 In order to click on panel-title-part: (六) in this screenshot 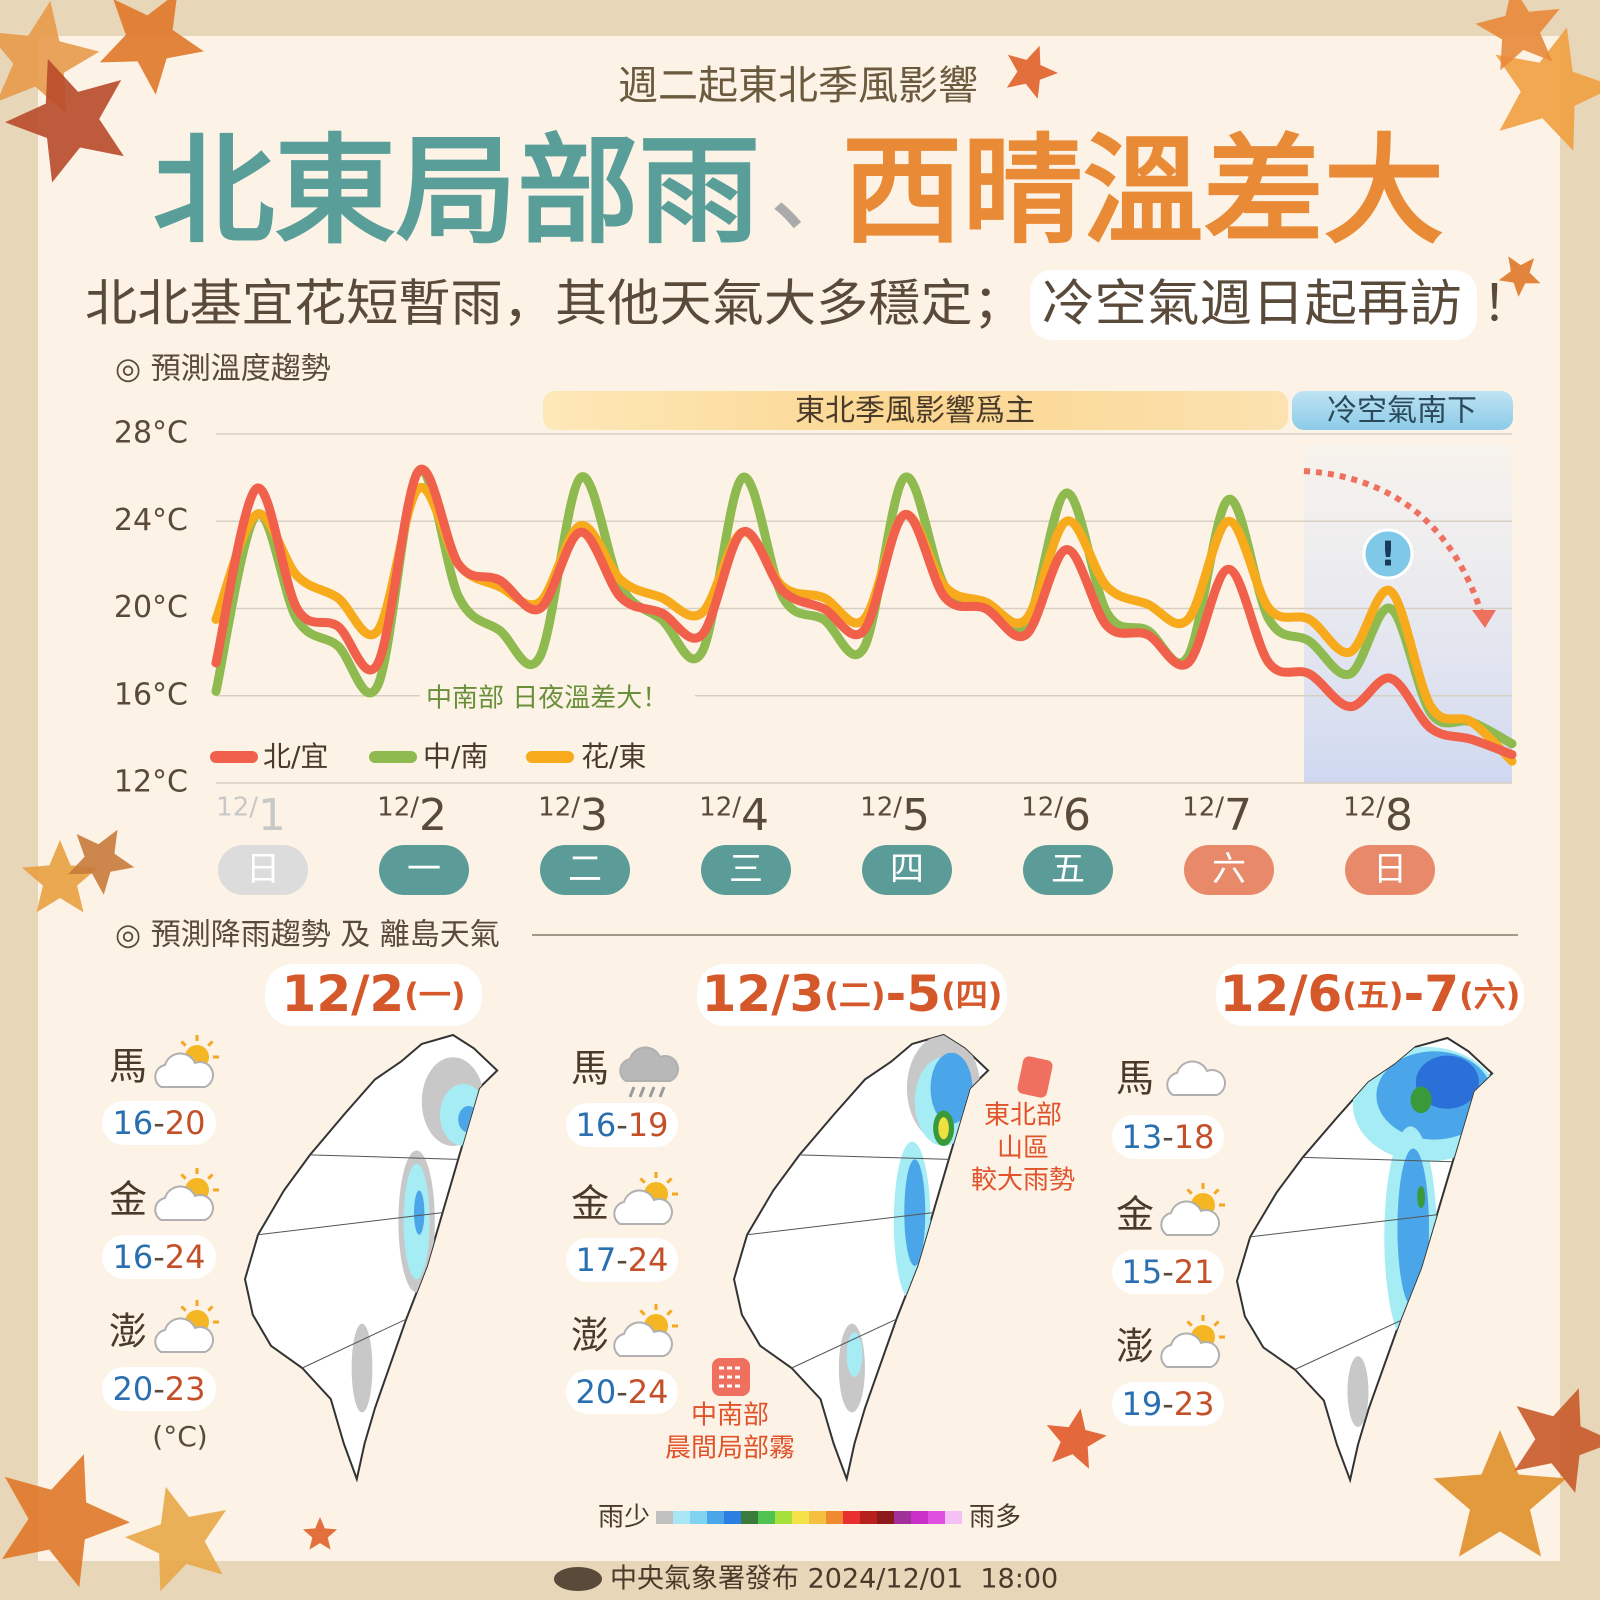, I will do `click(1489, 995)`.